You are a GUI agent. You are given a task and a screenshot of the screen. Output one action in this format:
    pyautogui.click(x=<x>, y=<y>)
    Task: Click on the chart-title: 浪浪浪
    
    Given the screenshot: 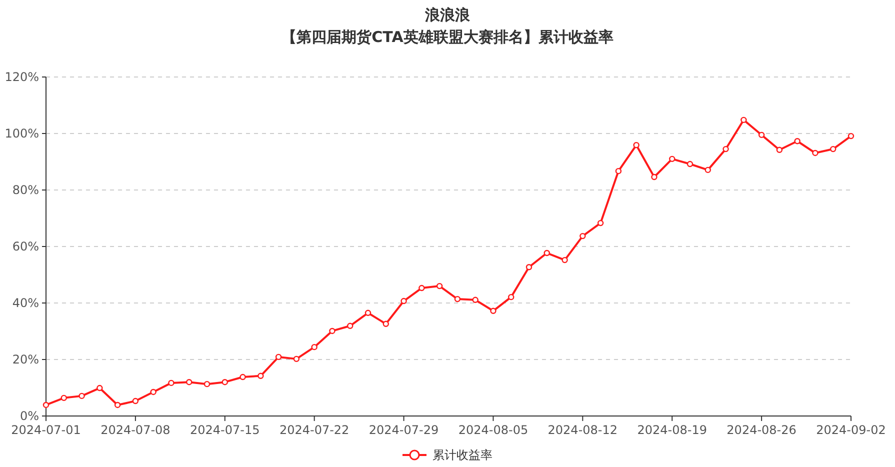 What is the action you would take?
    pyautogui.click(x=447, y=15)
    